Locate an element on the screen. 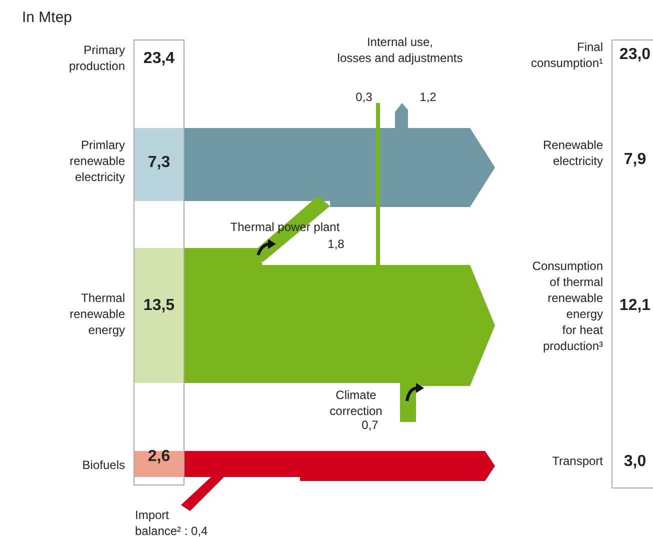 The width and height of the screenshot is (653, 537). text: Internal use, losses and adjustments is located at coordinates (400, 50).